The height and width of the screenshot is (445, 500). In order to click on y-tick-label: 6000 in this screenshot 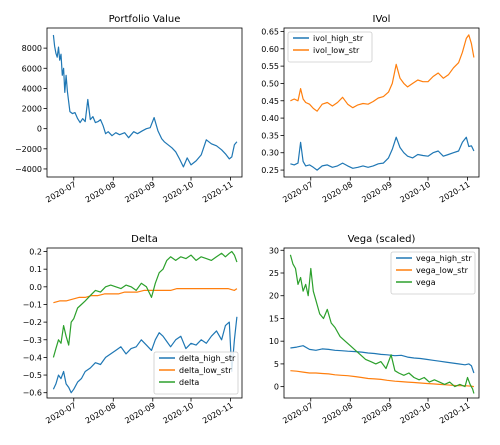, I will do `click(32, 68)`.